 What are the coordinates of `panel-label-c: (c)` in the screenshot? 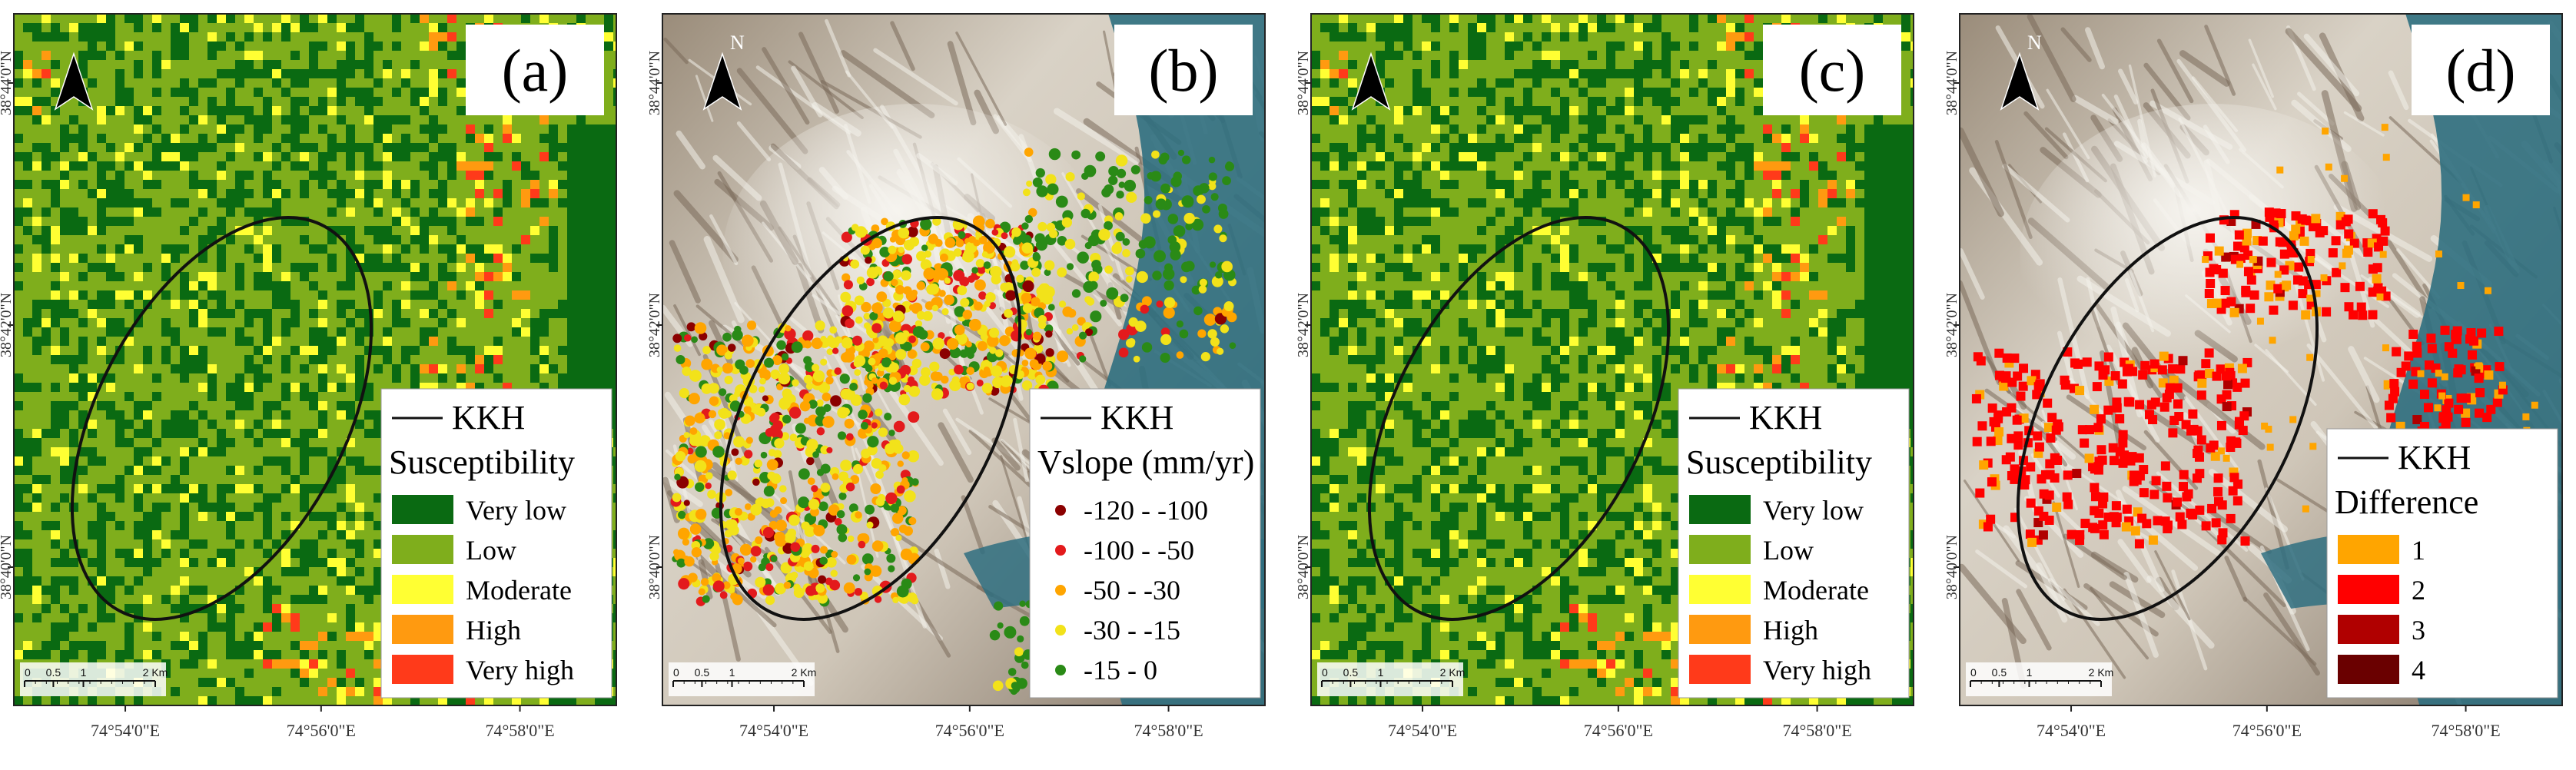 It's located at (1832, 70).